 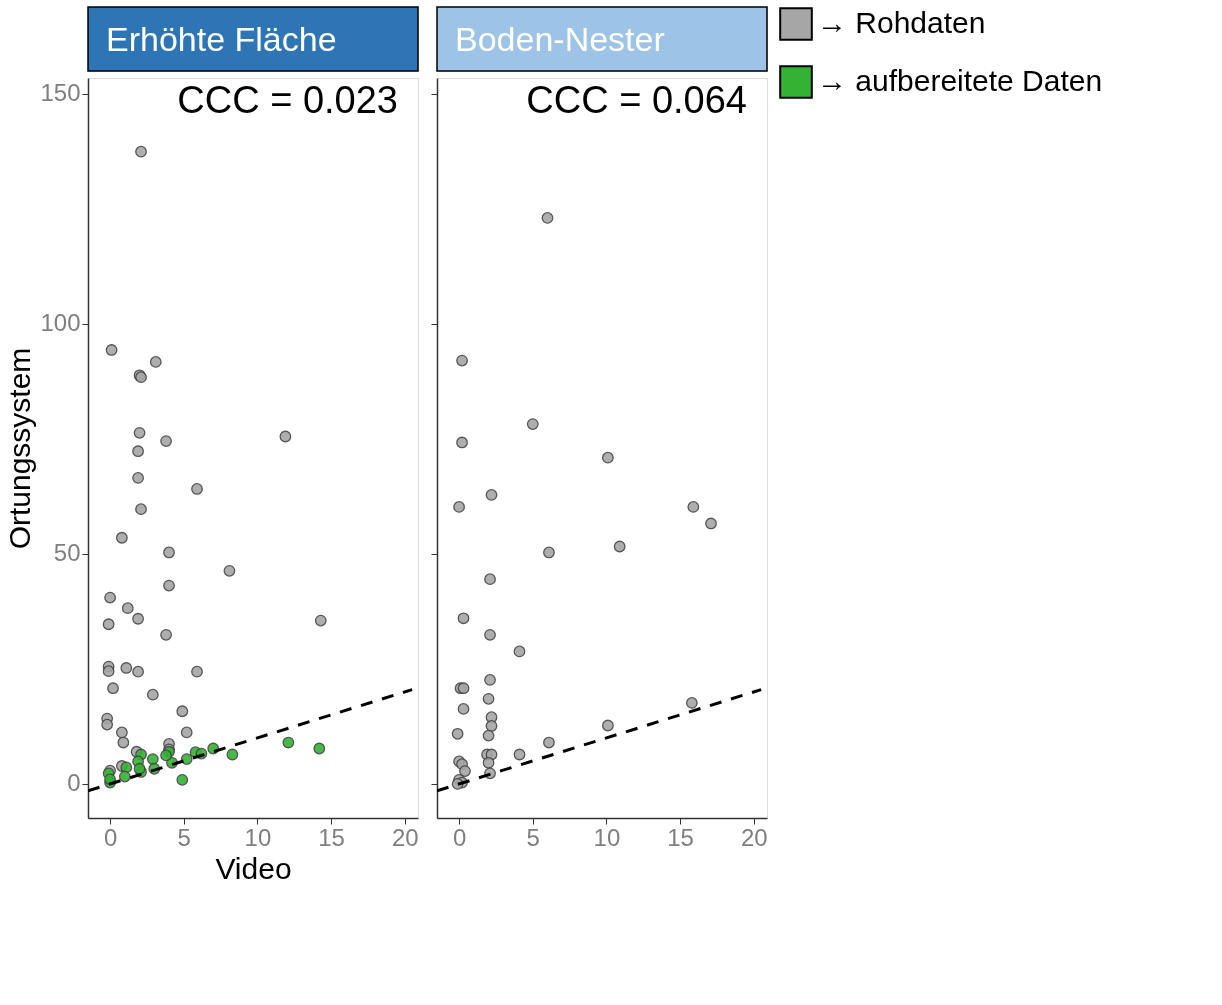 What do you see at coordinates (67, 553) in the screenshot?
I see `y-tick-label: 50` at bounding box center [67, 553].